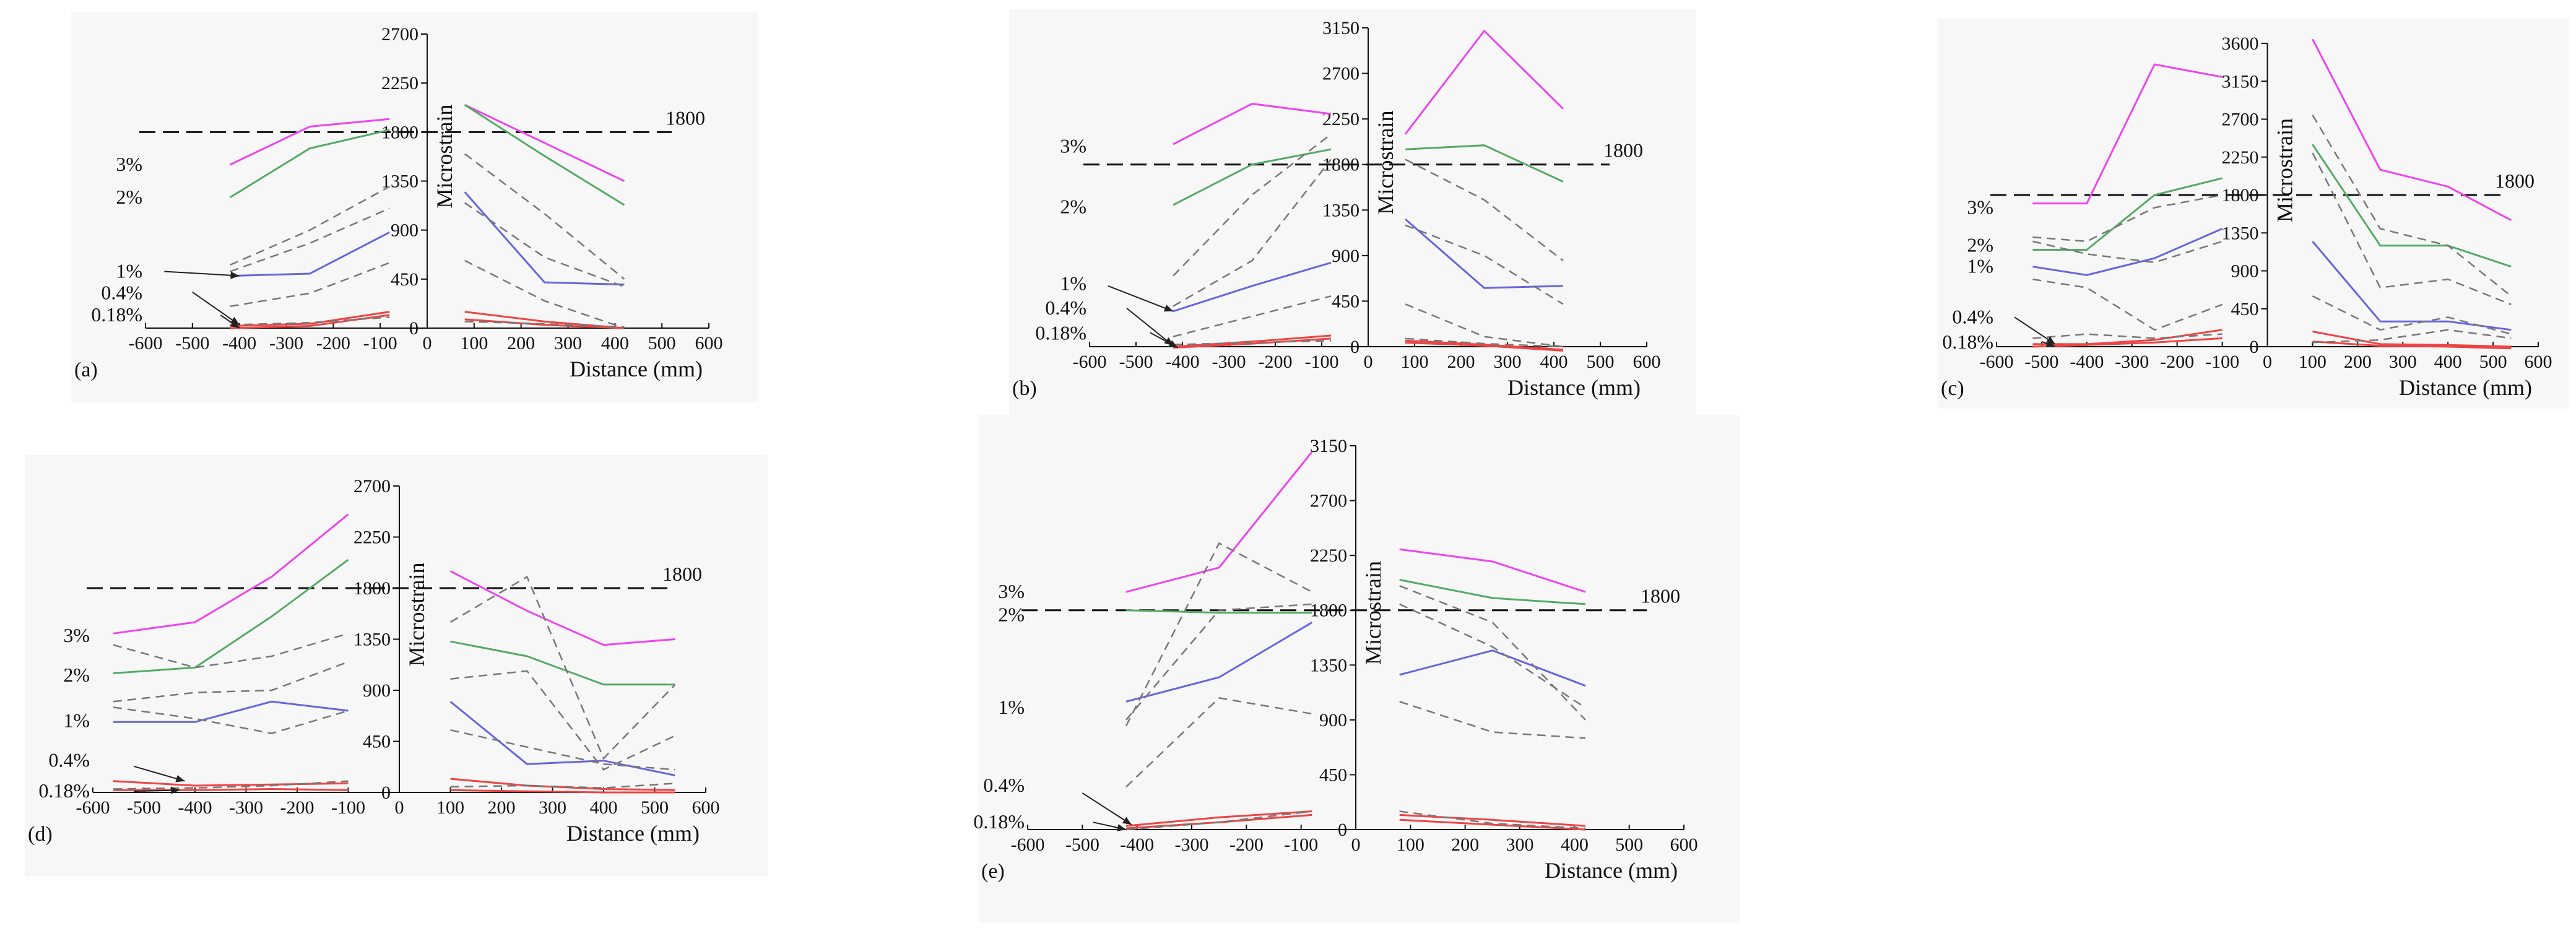  What do you see at coordinates (396, 665) in the screenshot?
I see `chart-d-background` at bounding box center [396, 665].